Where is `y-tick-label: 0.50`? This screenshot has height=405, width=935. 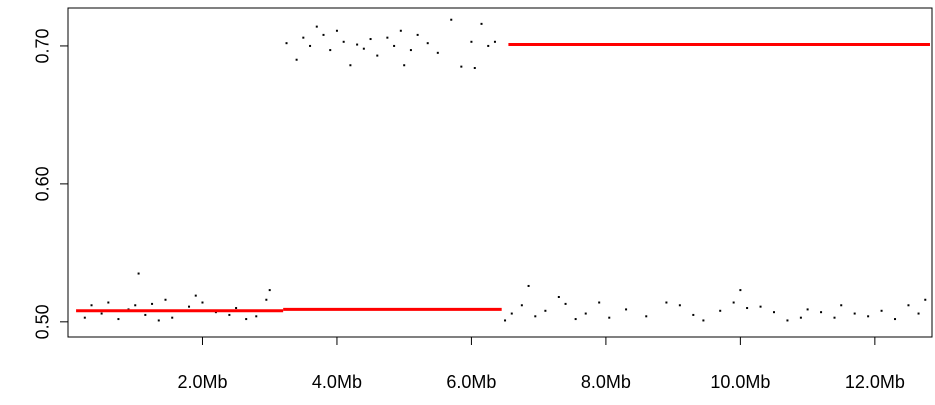 y-tick-label: 0.50 is located at coordinates (43, 321).